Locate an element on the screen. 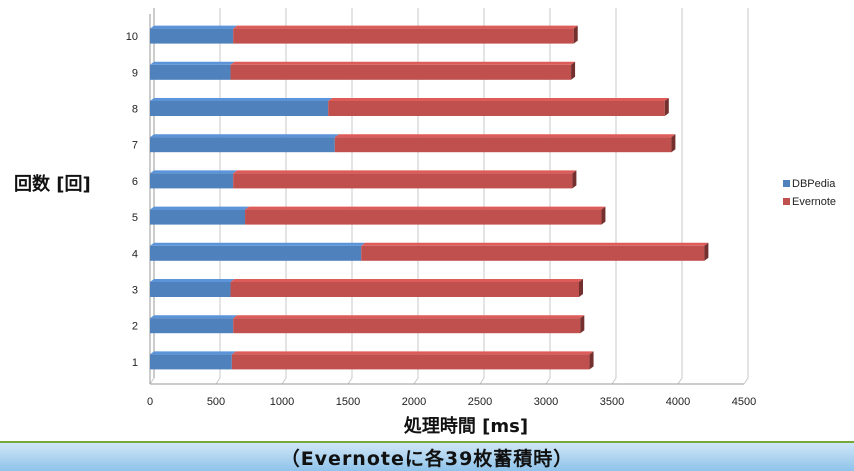 The width and height of the screenshot is (854, 471). y-tick-label: 1 is located at coordinates (135, 363).